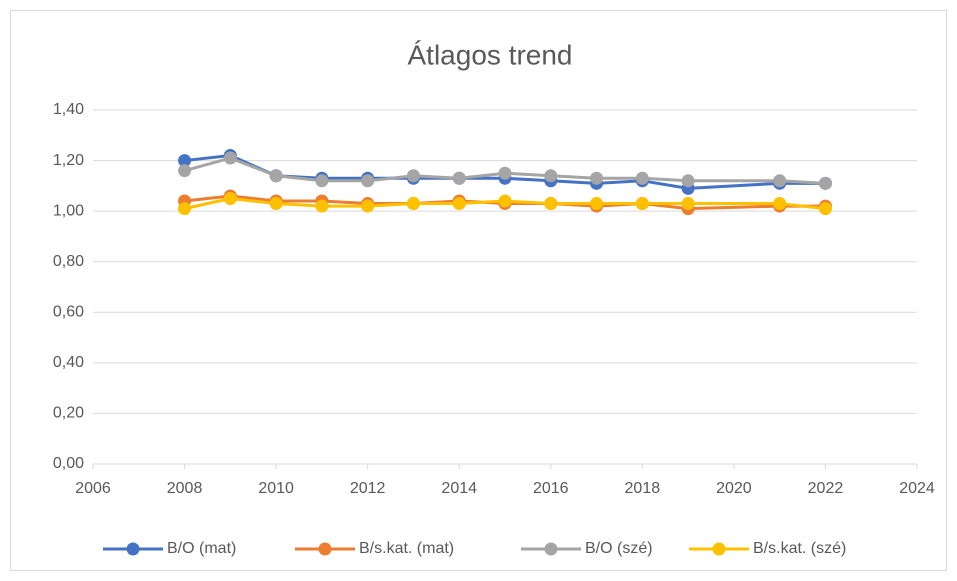 This screenshot has height=581, width=957. What do you see at coordinates (643, 488) in the screenshot?
I see `x-tick-label: 2018` at bounding box center [643, 488].